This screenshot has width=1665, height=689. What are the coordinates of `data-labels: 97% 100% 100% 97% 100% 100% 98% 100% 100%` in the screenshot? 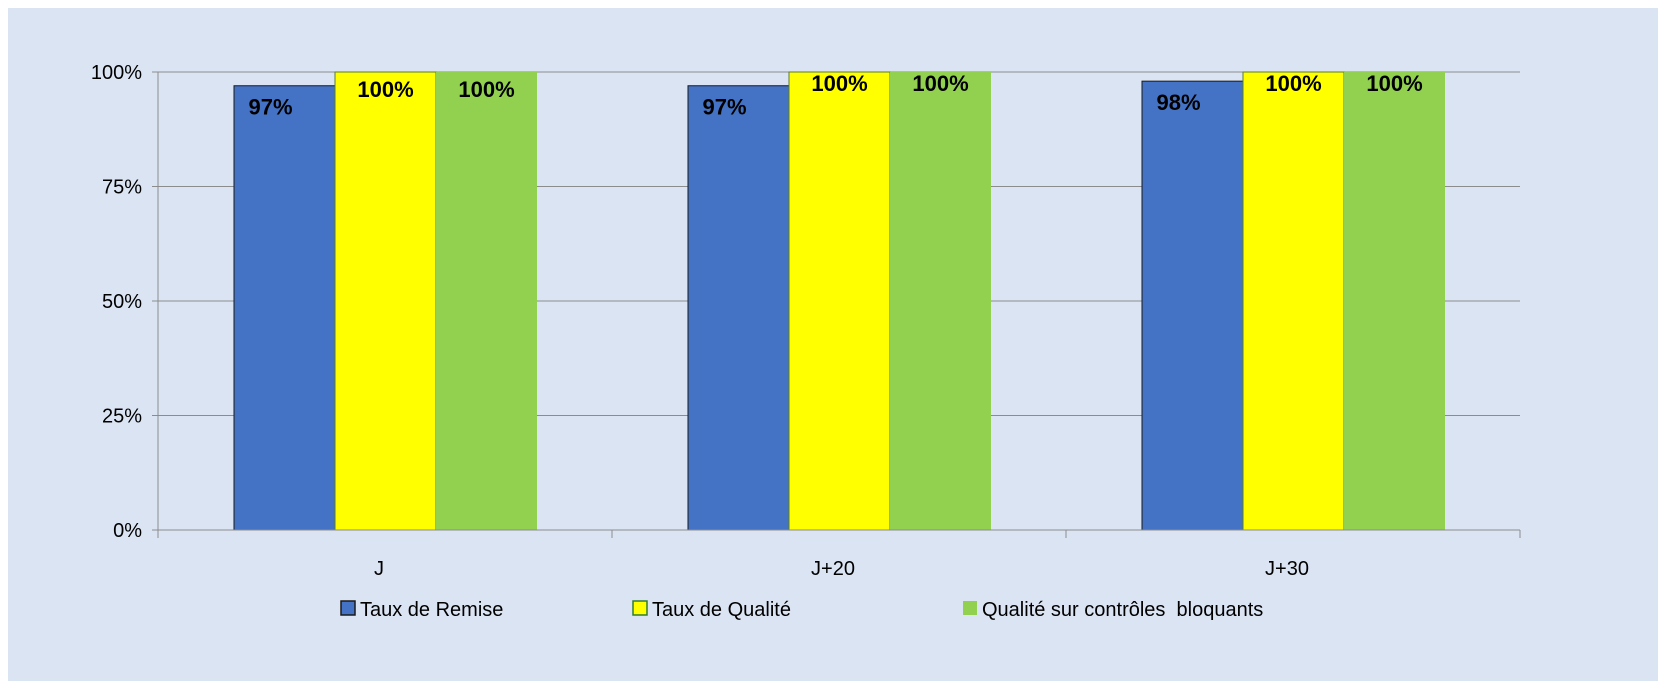 It's located at (835, 95).